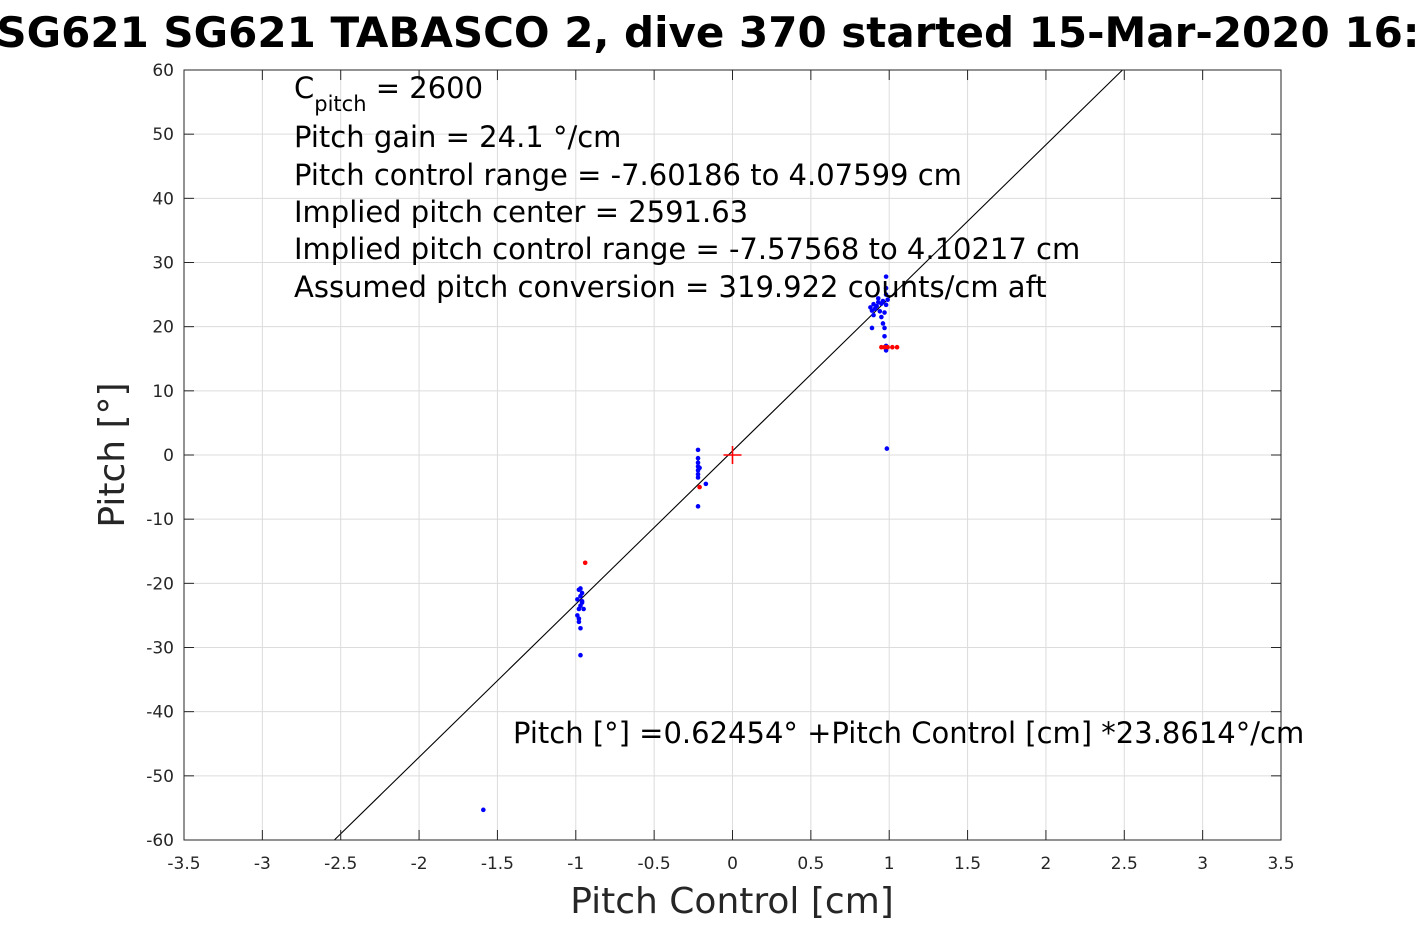 This screenshot has width=1417, height=945. Describe the element at coordinates (425, 88) in the screenshot. I see `c-pitch-value: = 2600` at that location.